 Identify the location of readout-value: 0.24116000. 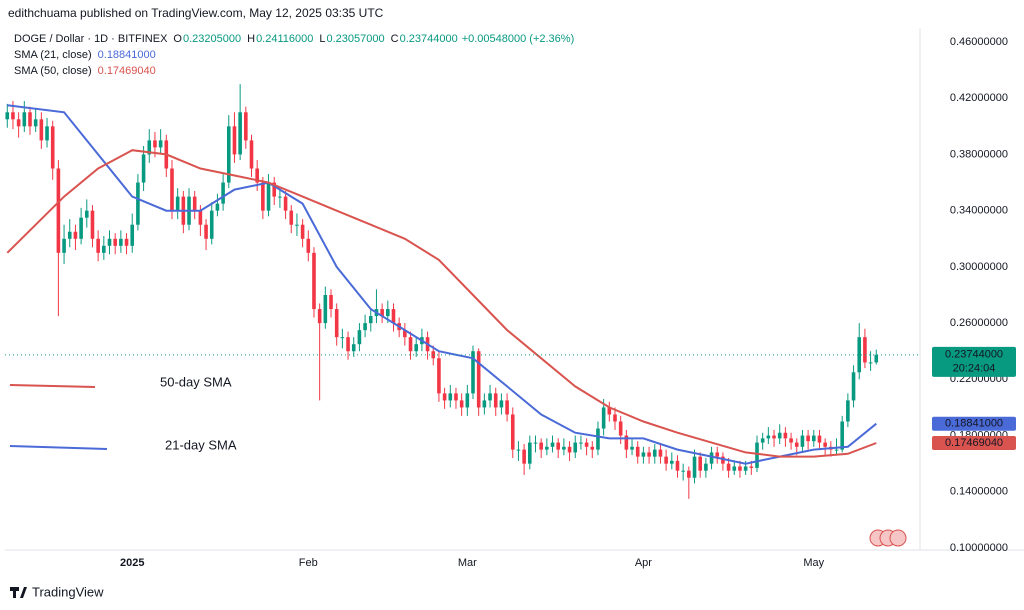
(284, 39).